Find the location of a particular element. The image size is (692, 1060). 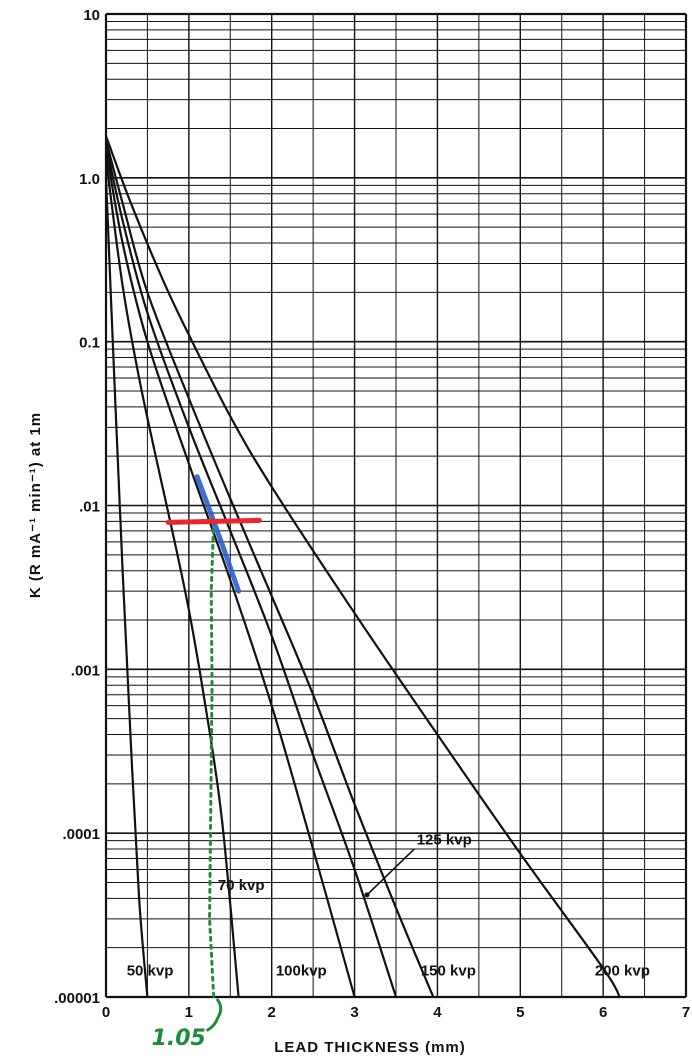

x-tick-label: 5 is located at coordinates (520, 1012).